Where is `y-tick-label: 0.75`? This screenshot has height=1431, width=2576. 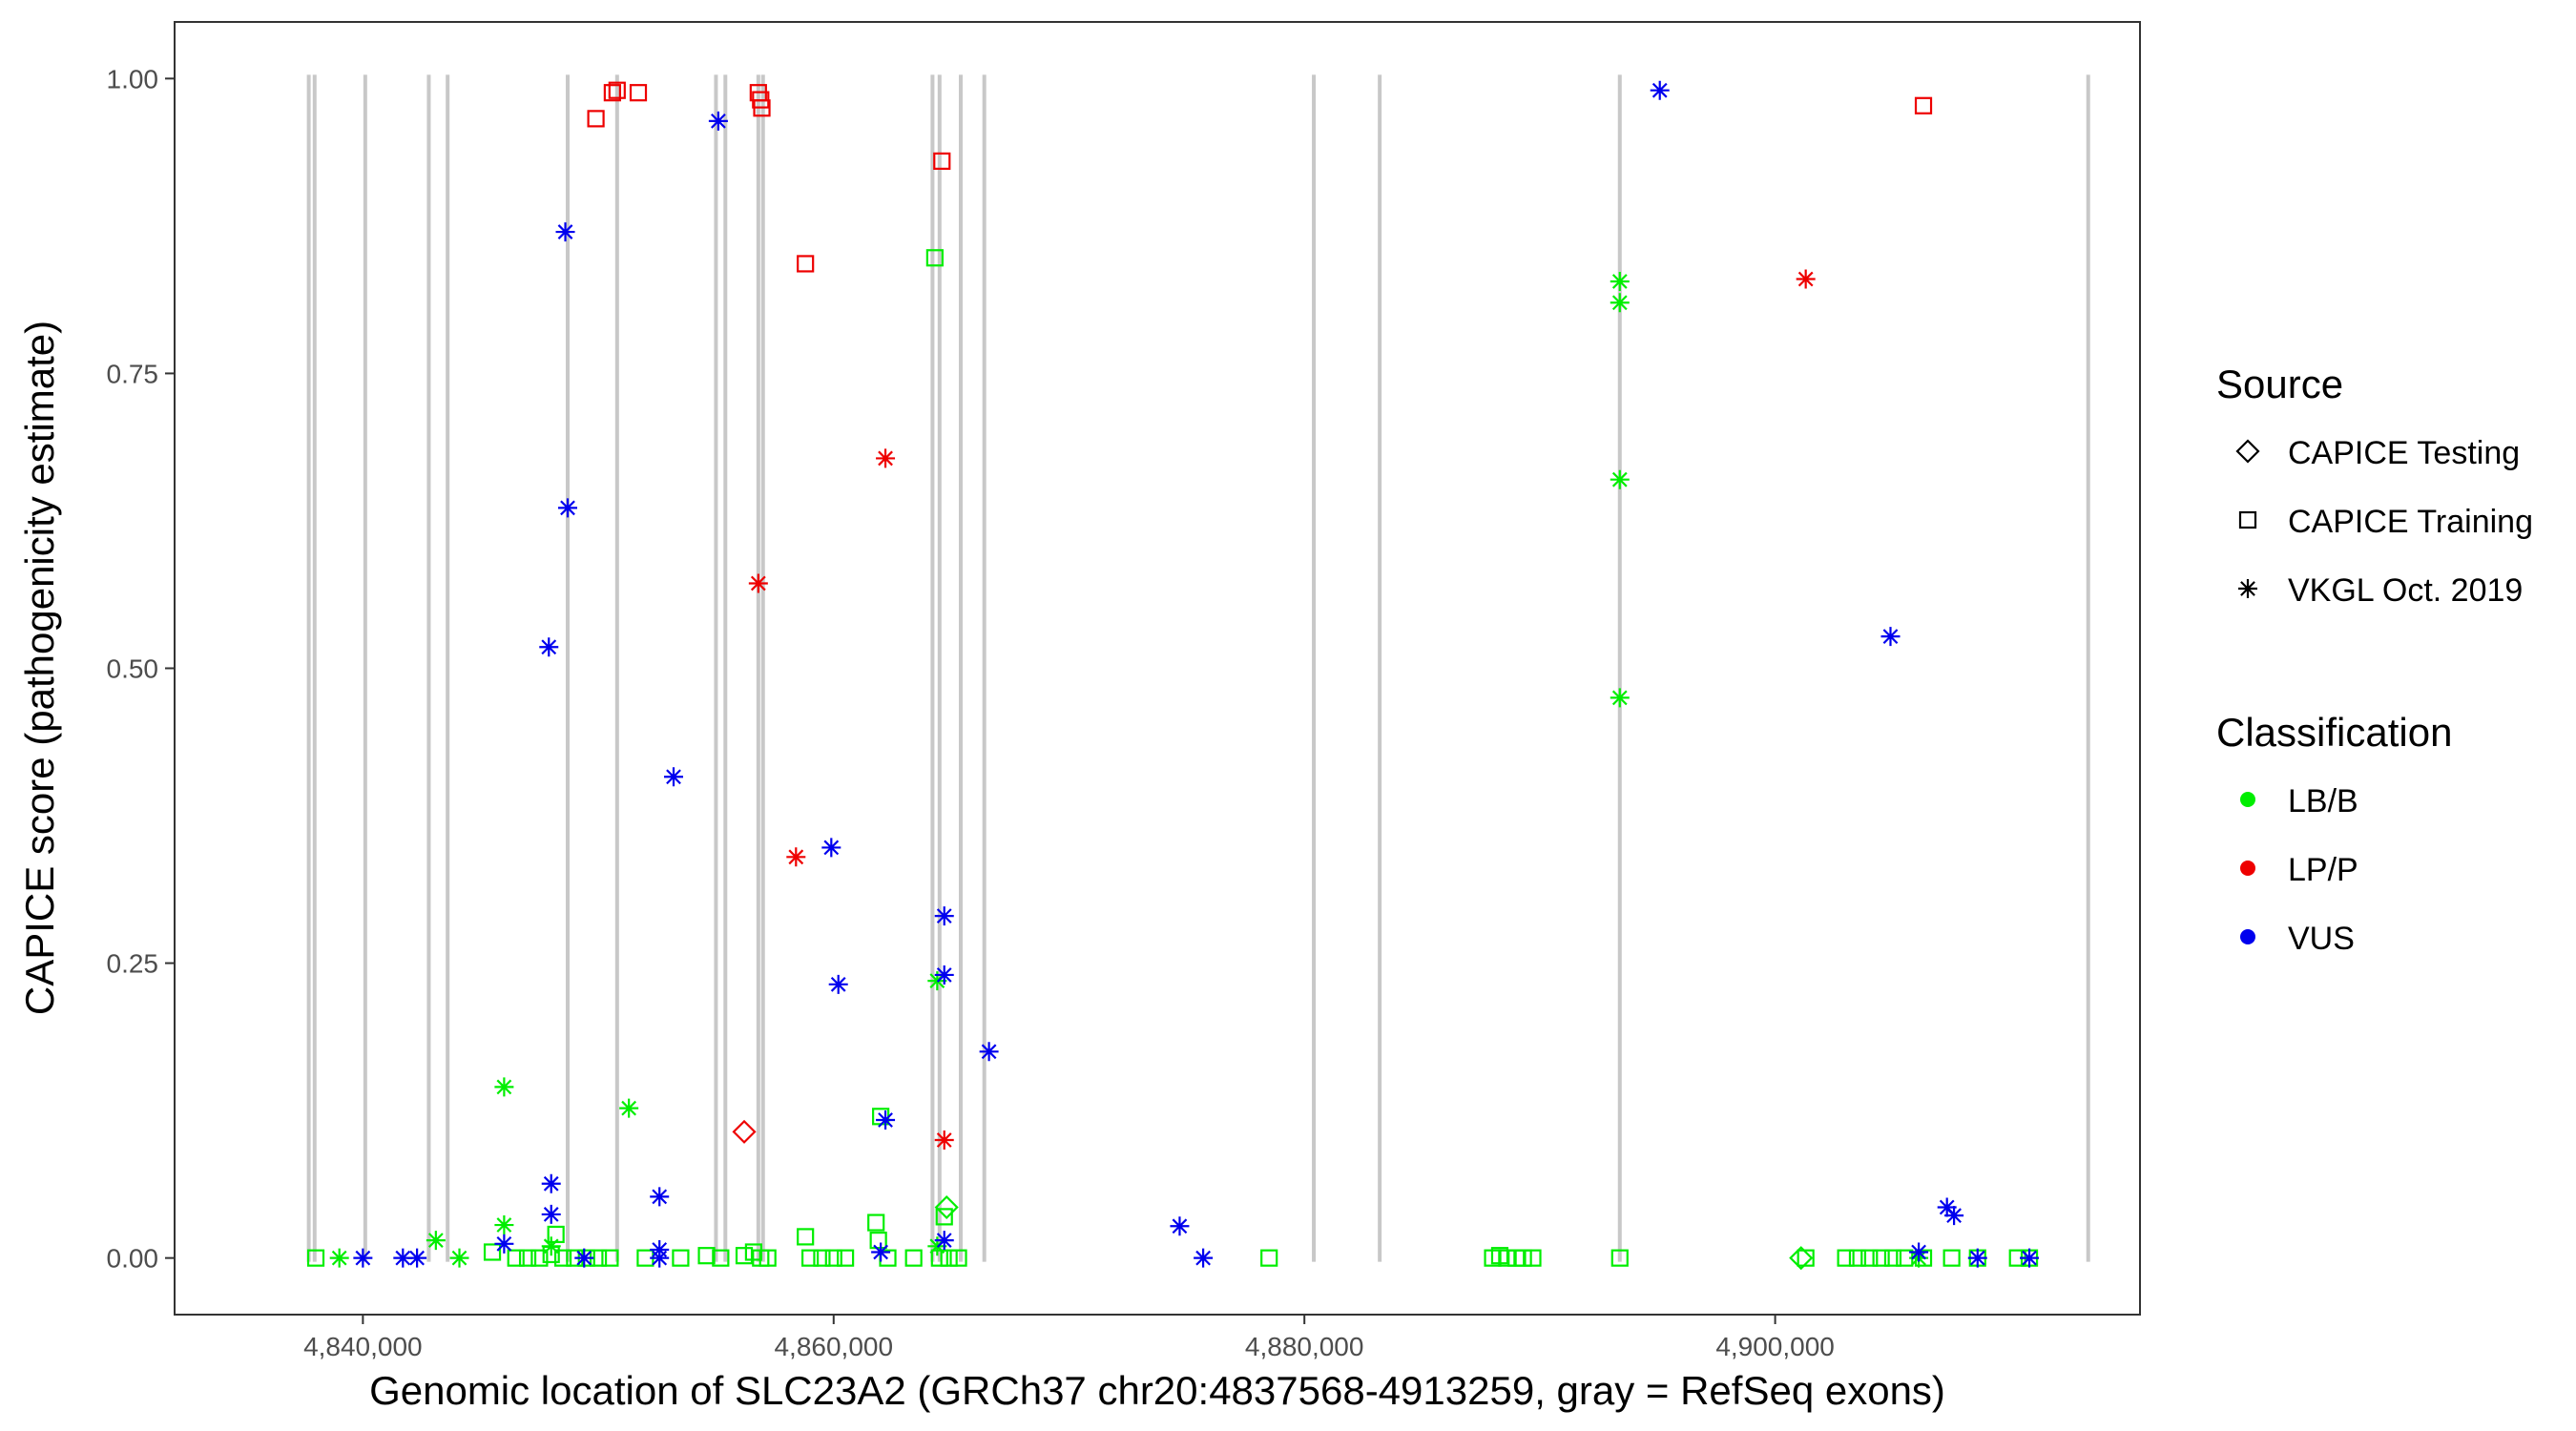 y-tick-label: 0.75 is located at coordinates (133, 373).